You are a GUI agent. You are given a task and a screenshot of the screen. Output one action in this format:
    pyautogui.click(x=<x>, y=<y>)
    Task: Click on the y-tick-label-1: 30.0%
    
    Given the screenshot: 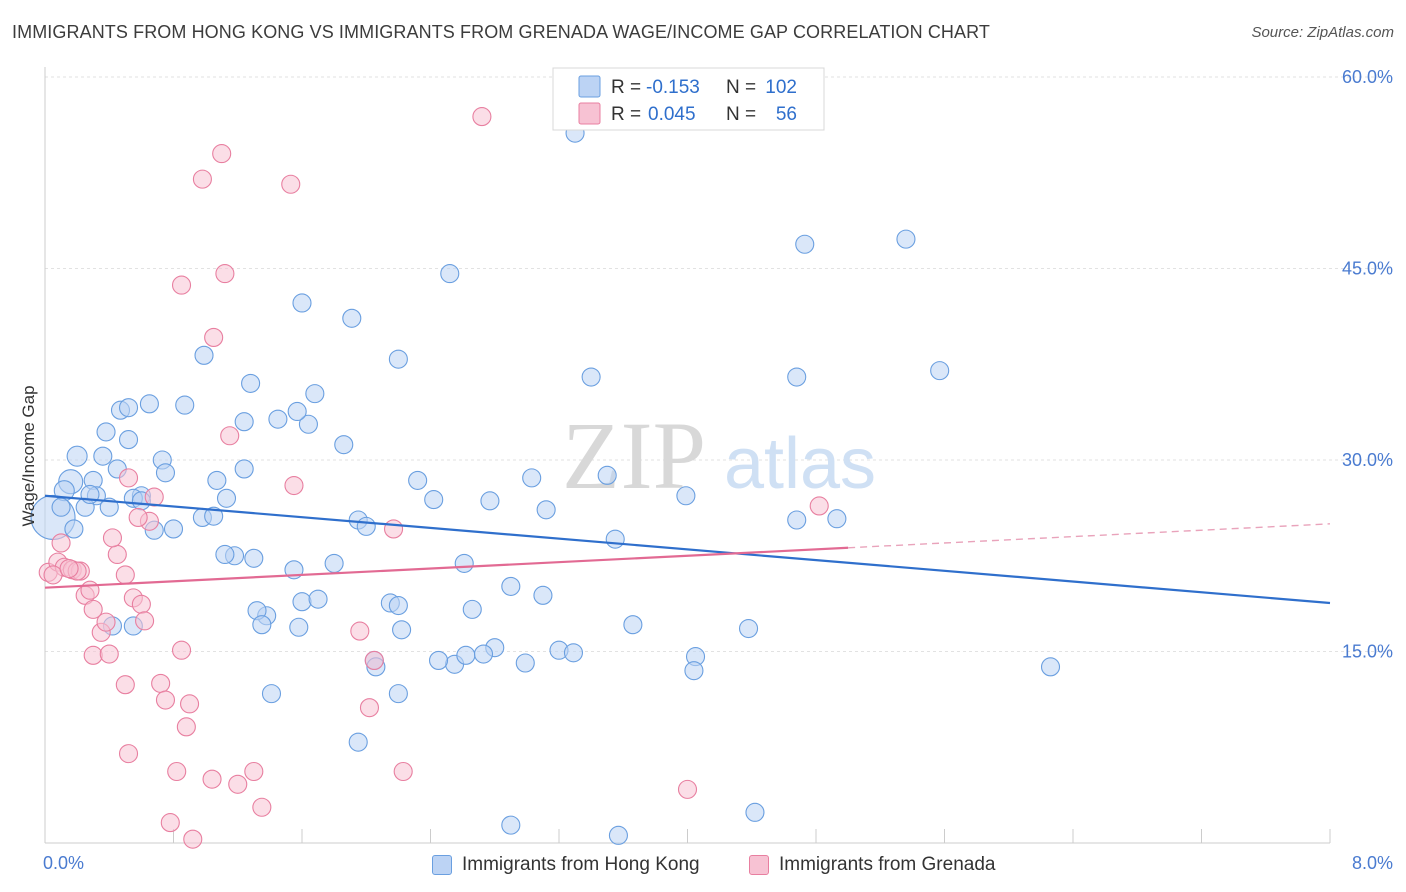 What is the action you would take?
    pyautogui.click(x=1367, y=460)
    